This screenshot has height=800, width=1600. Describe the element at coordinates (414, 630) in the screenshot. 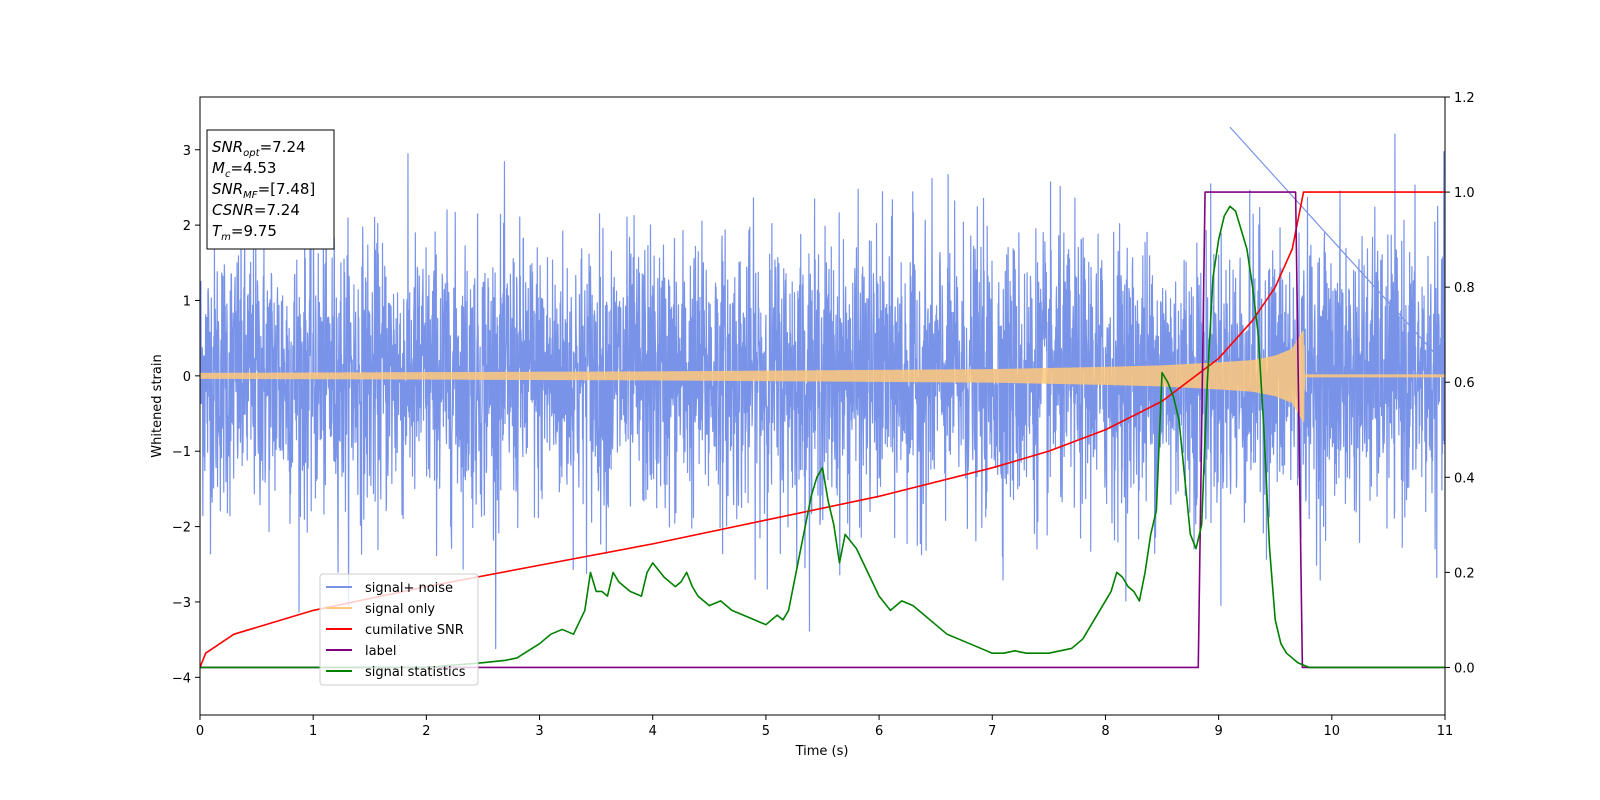

I see `legend-label: cumilative SNR` at that location.